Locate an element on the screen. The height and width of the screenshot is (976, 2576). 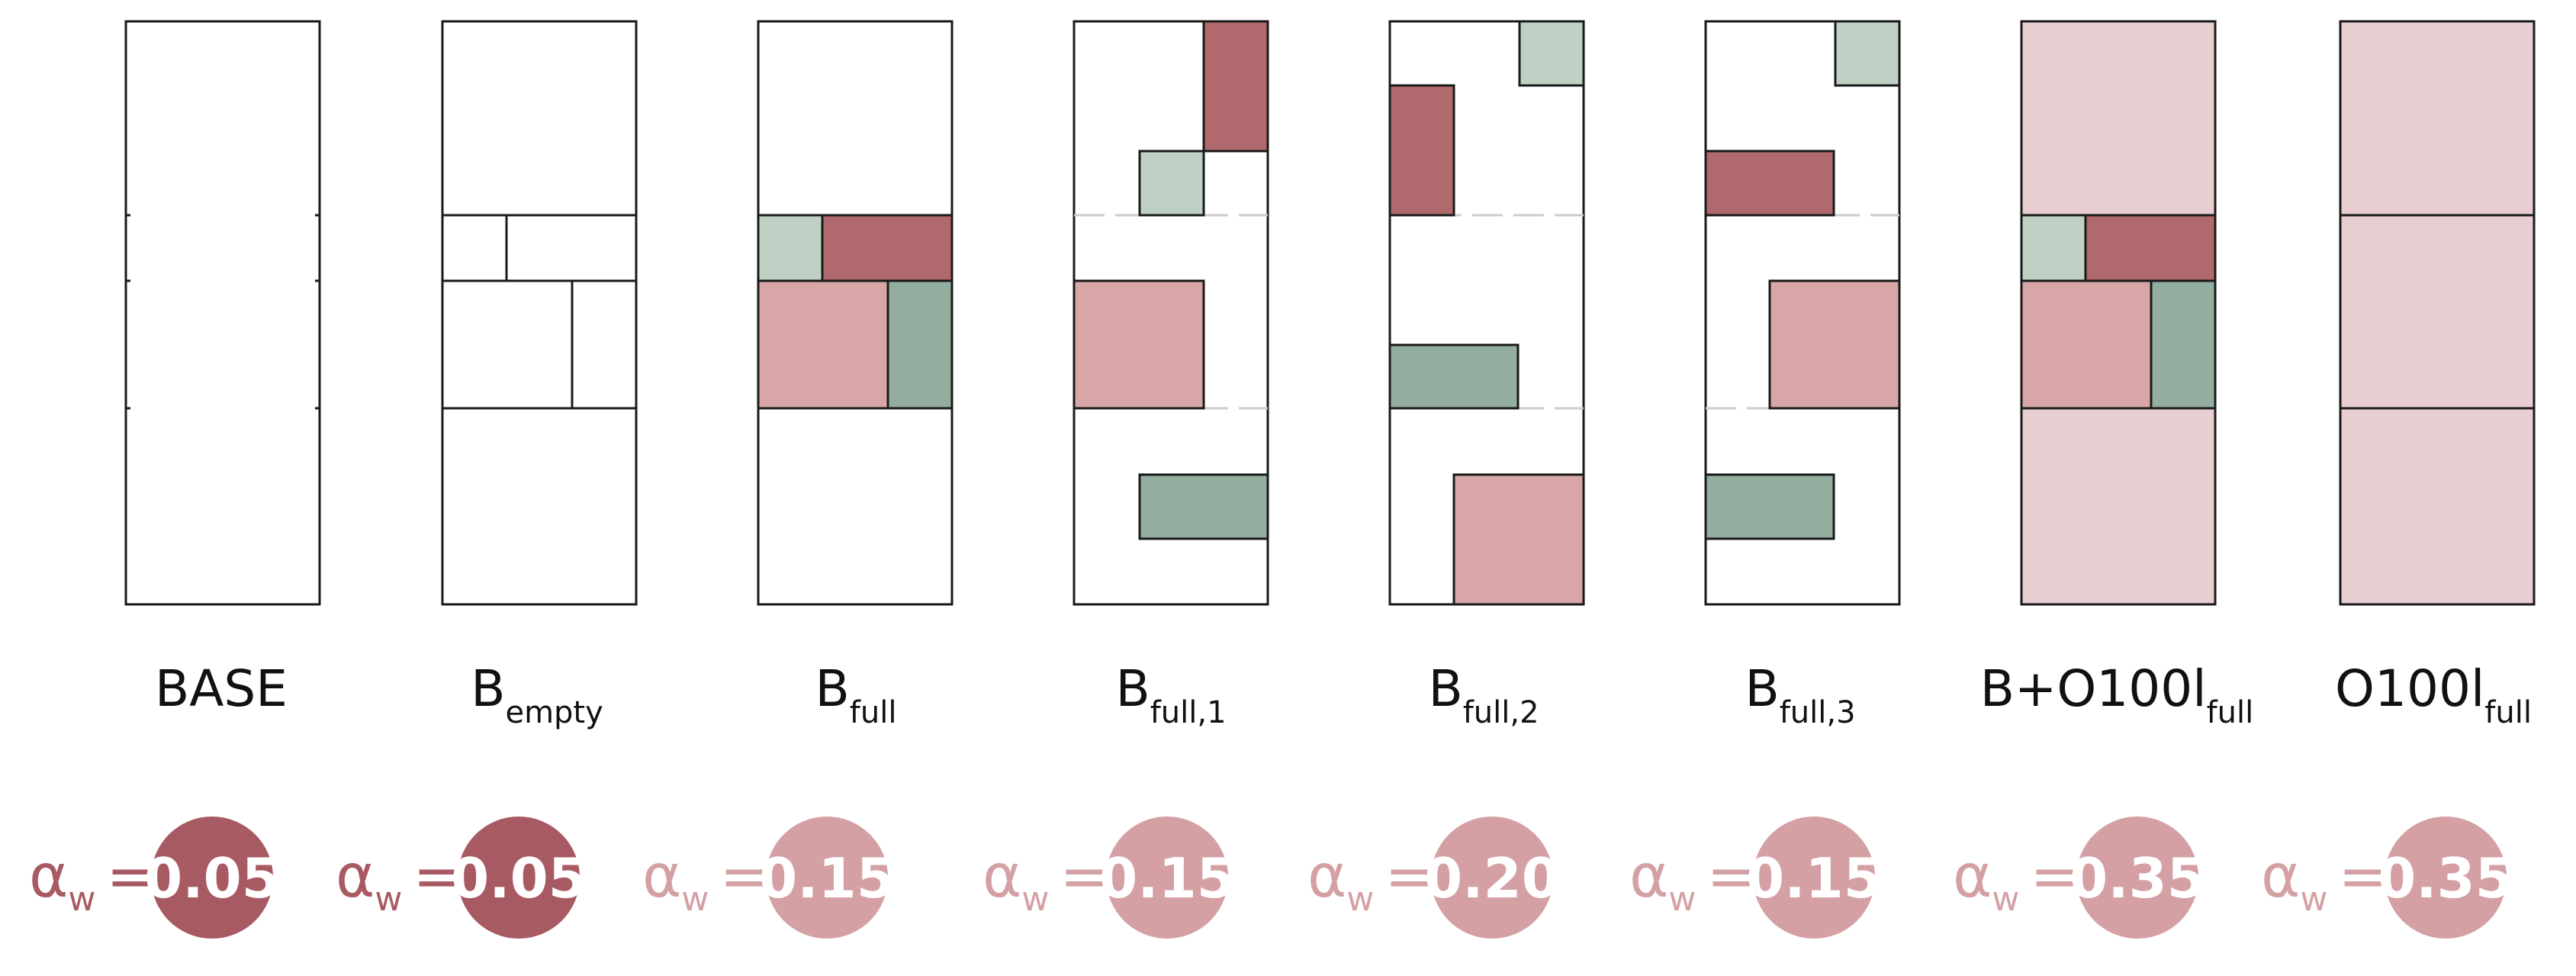
panel-label-o100l: O100lfull is located at coordinates (2433, 694).